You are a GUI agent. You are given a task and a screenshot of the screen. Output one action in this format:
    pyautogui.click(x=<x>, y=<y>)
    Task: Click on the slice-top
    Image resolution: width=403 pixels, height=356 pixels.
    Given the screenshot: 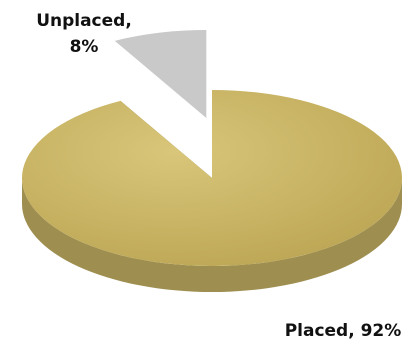 What is the action you would take?
    pyautogui.click(x=160, y=73)
    